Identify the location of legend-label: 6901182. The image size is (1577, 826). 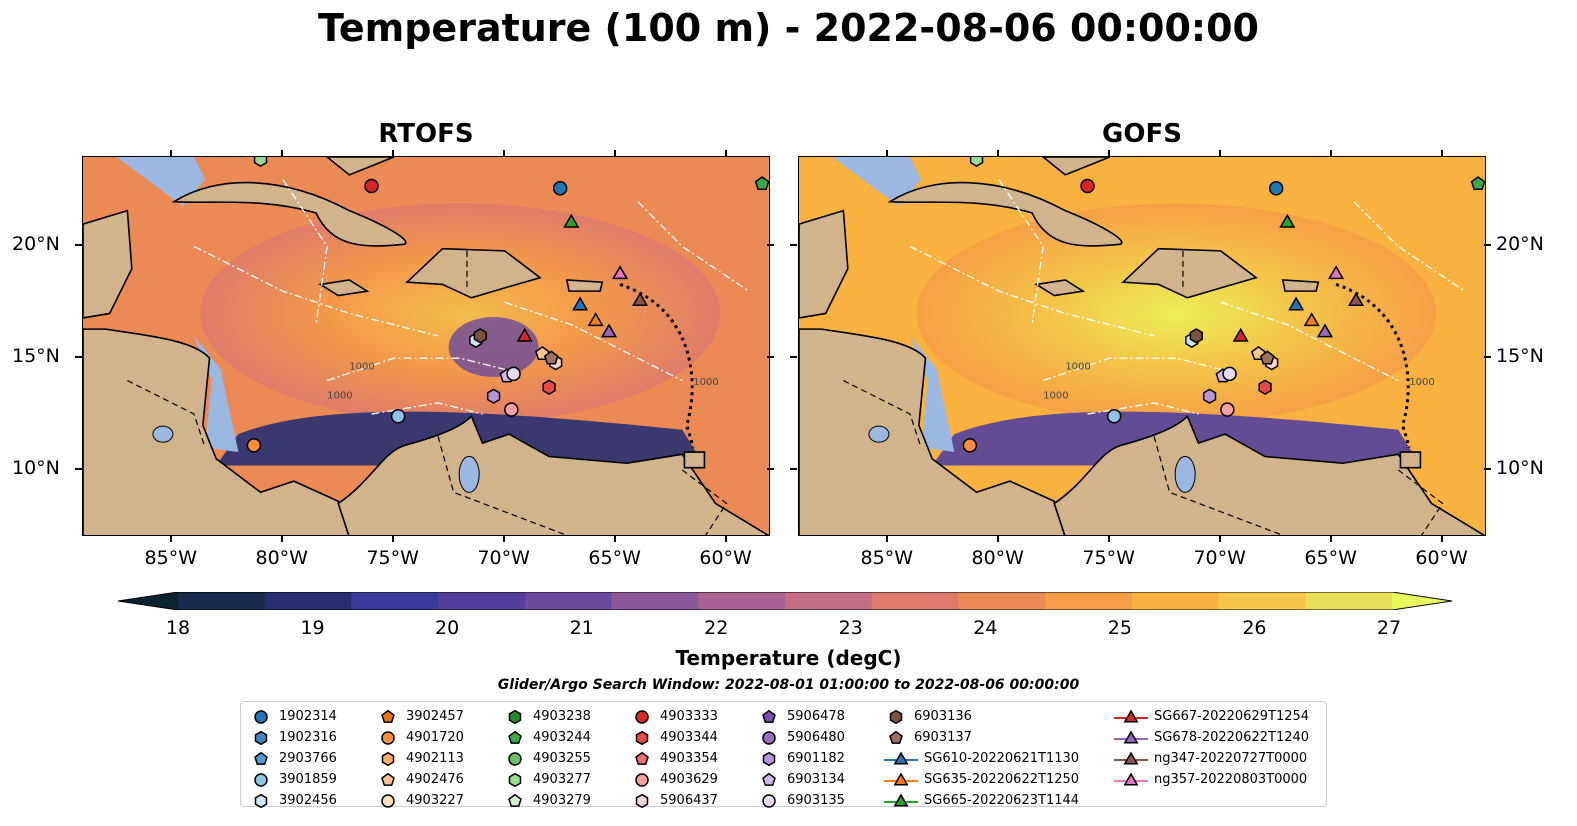
(816, 758).